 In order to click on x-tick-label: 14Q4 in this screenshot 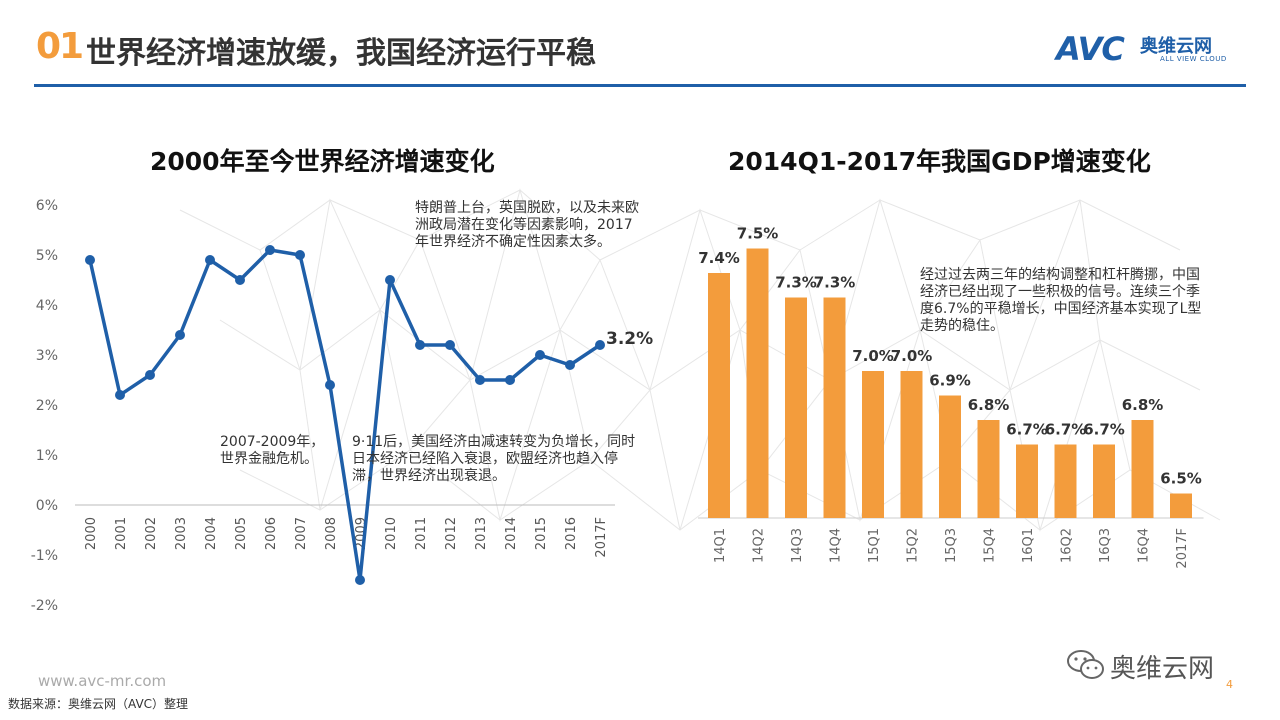, I will do `click(836, 545)`.